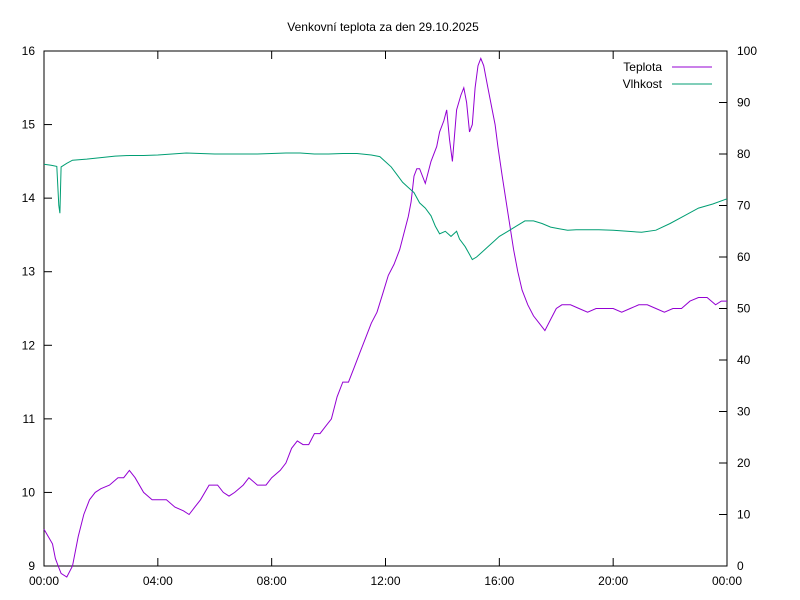  I want to click on y-axis-left: 9 10 11 12 13 14 15 16, so click(37, 308).